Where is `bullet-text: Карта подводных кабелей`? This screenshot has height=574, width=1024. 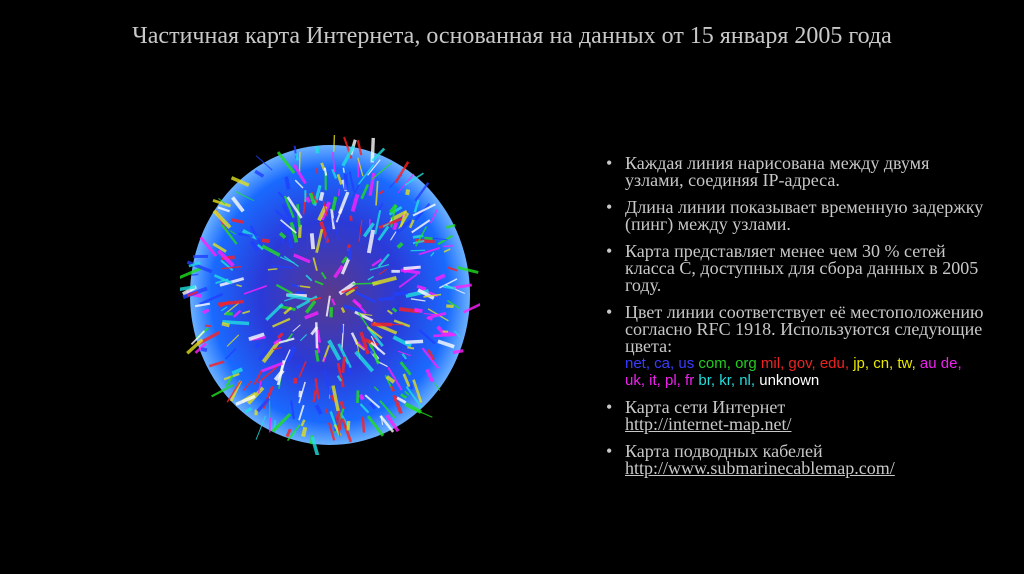 bullet-text: Карта подводных кабелей is located at coordinates (724, 451).